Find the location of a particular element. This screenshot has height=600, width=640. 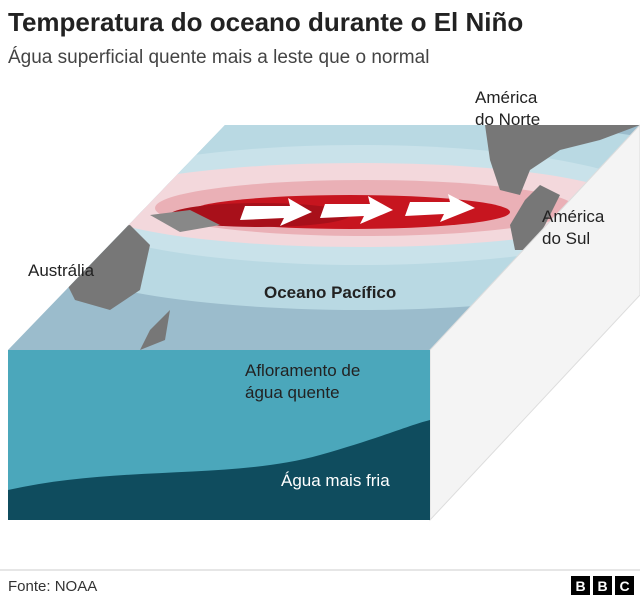

label-pacific: Oceano Pacífico is located at coordinates (330, 292).